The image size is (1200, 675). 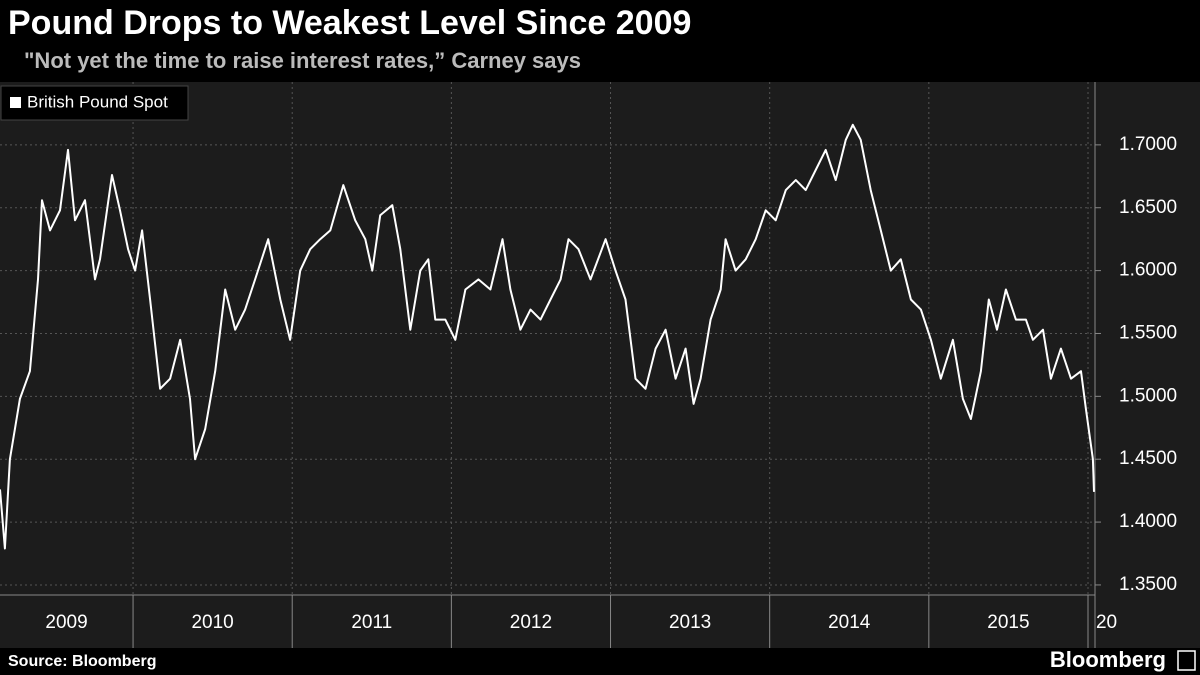 I want to click on x-tick-label: 2012, so click(x=531, y=622).